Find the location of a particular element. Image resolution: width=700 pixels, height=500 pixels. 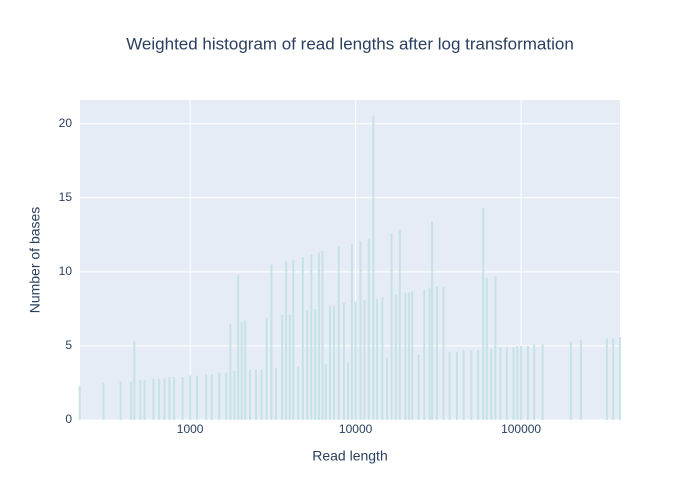

y-tick-label: 20 is located at coordinates (66, 123).